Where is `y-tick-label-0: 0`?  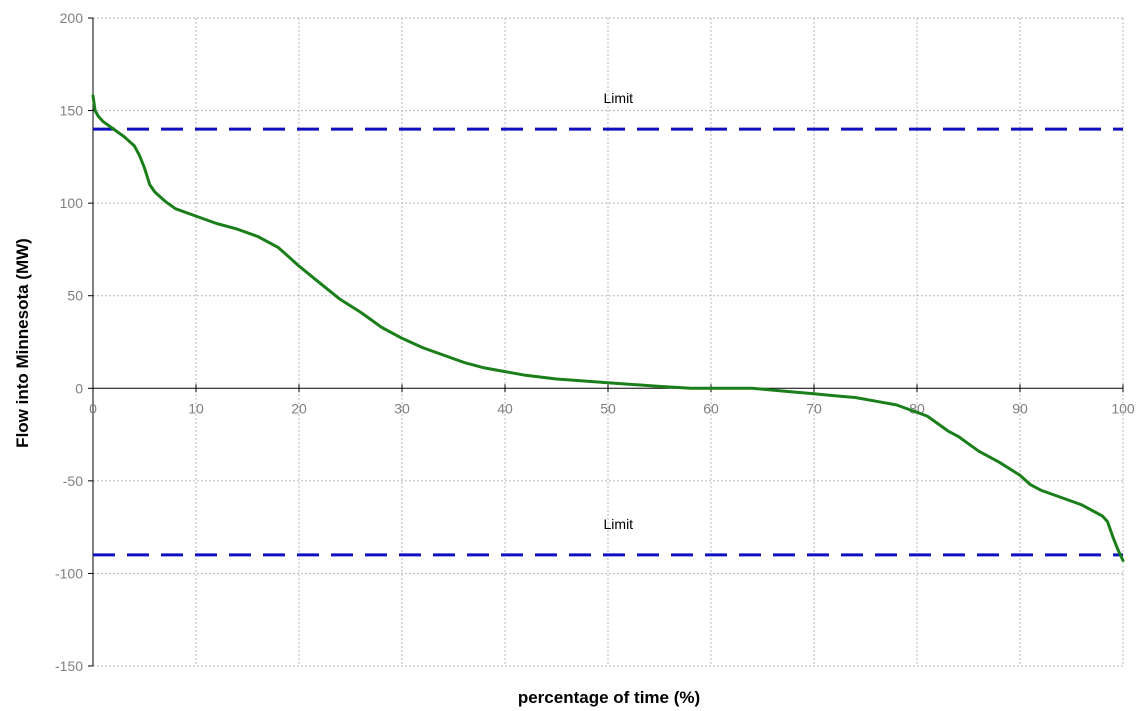 y-tick-label-0: 0 is located at coordinates (79, 388).